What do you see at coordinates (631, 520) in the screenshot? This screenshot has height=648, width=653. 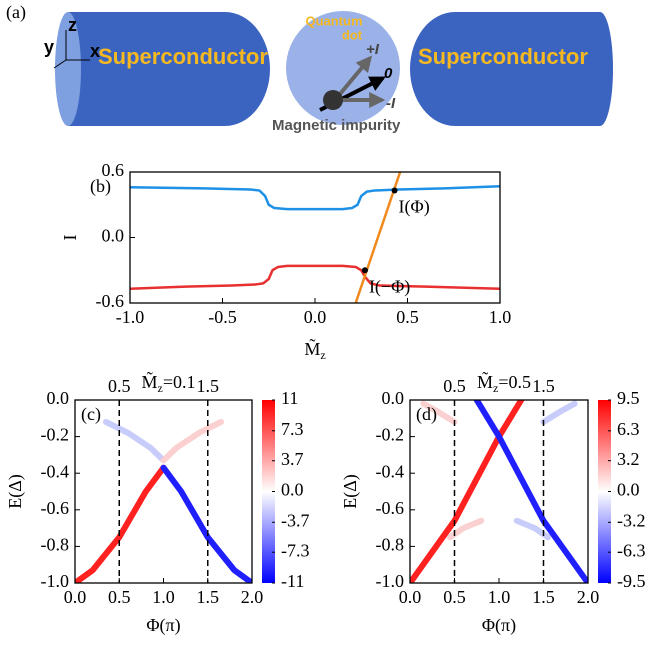 I see `colorbar-label: -3.2` at bounding box center [631, 520].